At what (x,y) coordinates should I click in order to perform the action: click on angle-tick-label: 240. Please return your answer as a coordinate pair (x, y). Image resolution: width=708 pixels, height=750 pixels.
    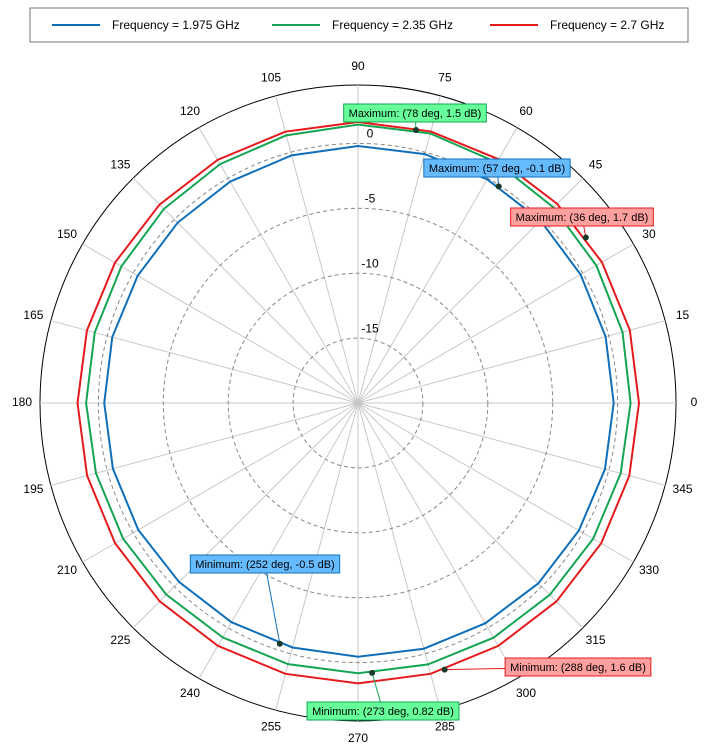
    Looking at the image, I should click on (190, 693).